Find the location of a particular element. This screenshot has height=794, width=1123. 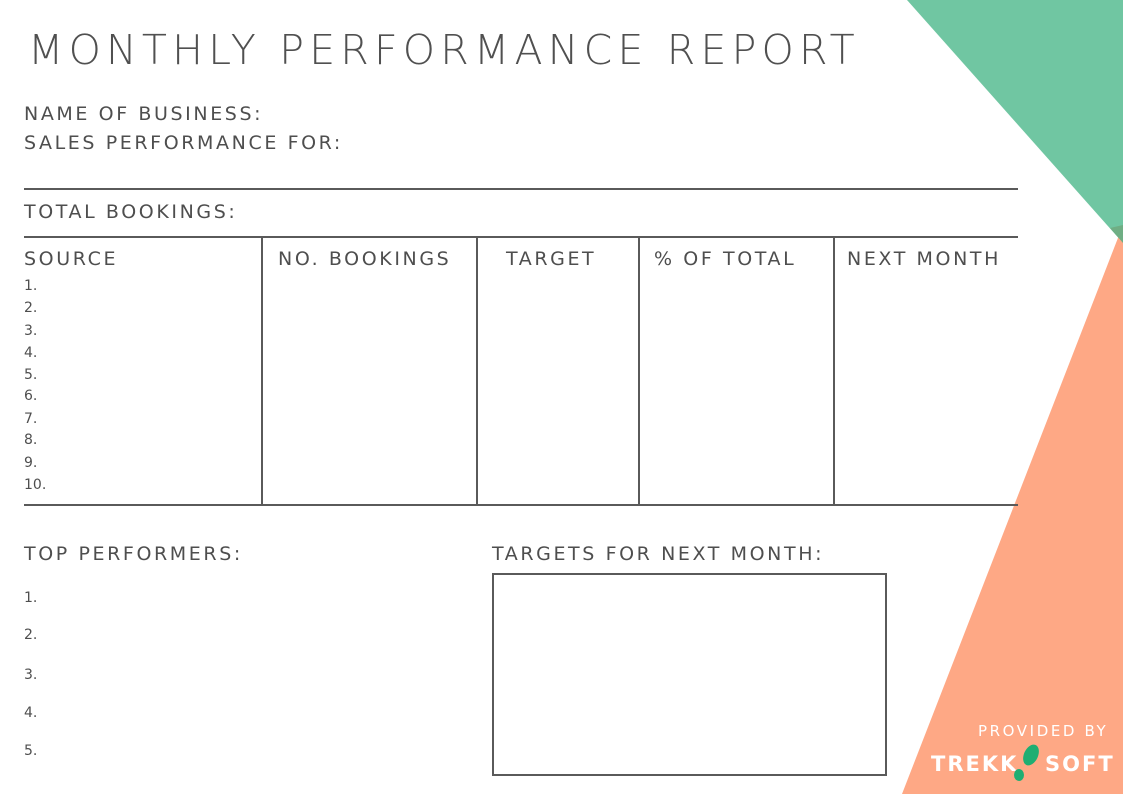

table-bottom-border is located at coordinates (521, 505).